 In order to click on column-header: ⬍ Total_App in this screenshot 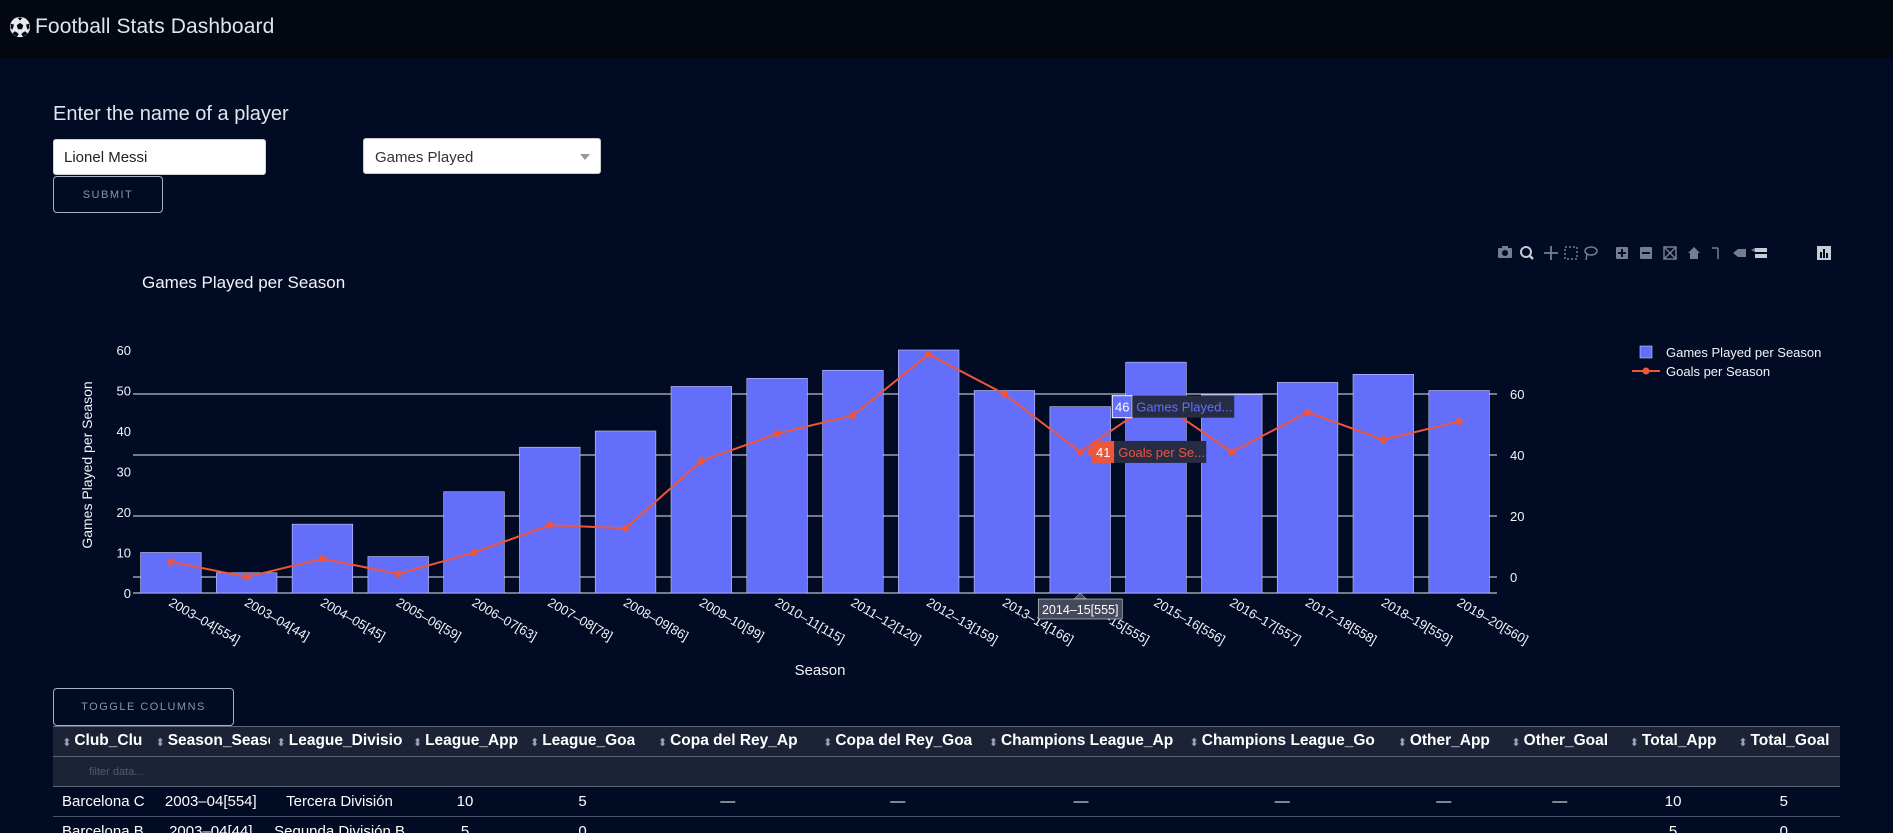, I will do `click(1673, 741)`.